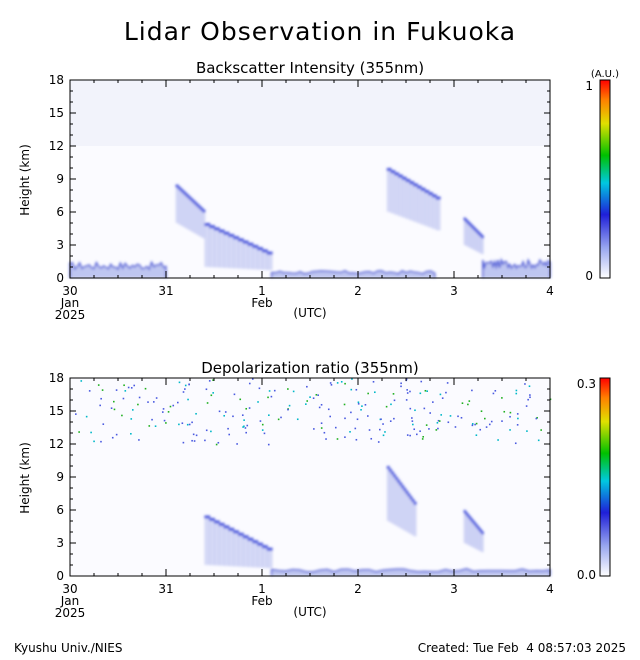 This screenshot has width=640, height=660. I want to click on credit-text: Kyushu Univ./NIES, so click(68, 648).